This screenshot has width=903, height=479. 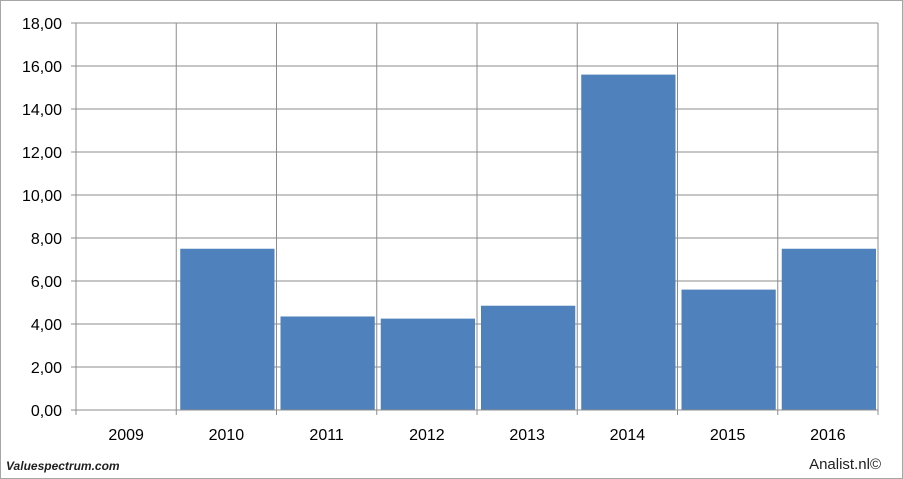 I want to click on y-tick-label: 6,00, so click(x=46, y=282).